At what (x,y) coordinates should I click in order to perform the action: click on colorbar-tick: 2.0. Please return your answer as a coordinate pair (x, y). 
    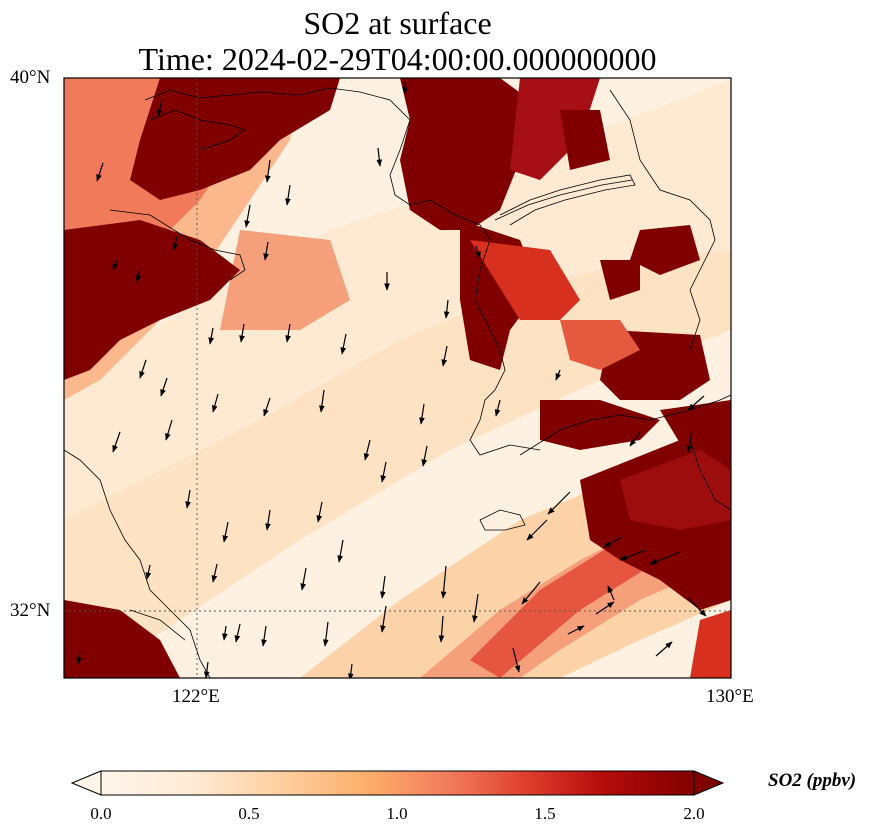
    Looking at the image, I should click on (694, 813).